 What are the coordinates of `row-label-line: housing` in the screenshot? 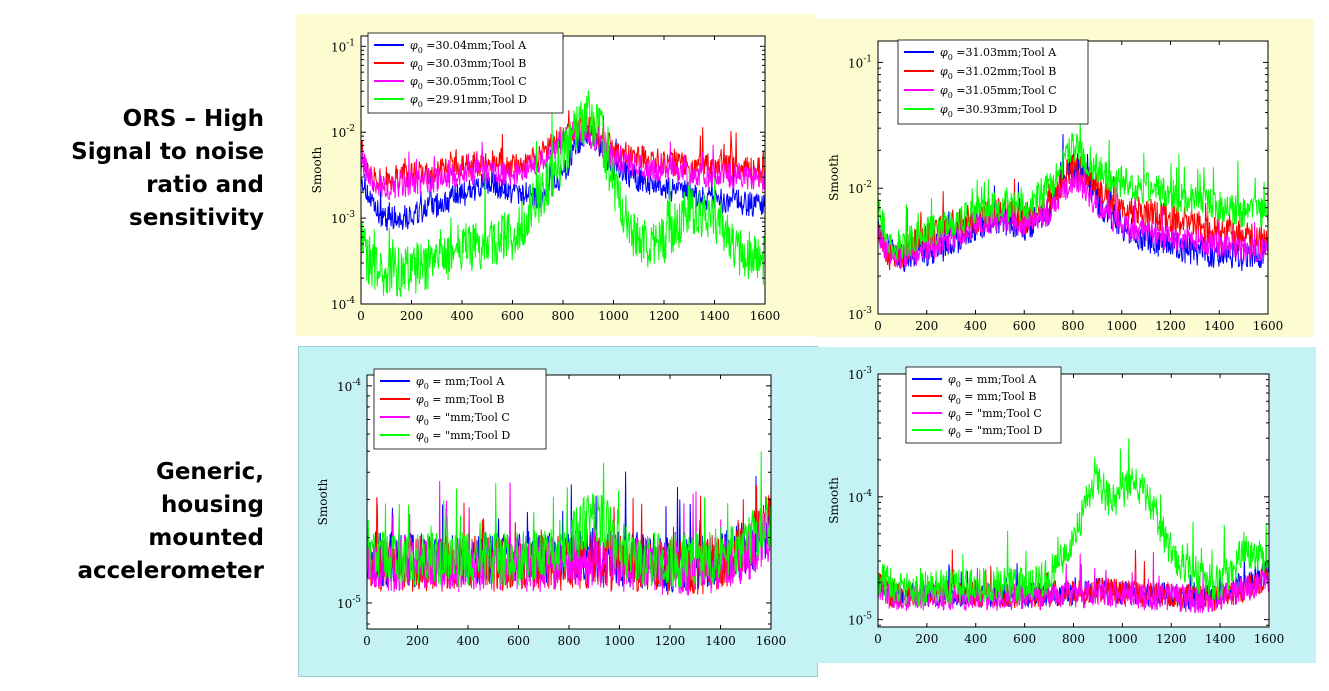 It's located at (212, 505).